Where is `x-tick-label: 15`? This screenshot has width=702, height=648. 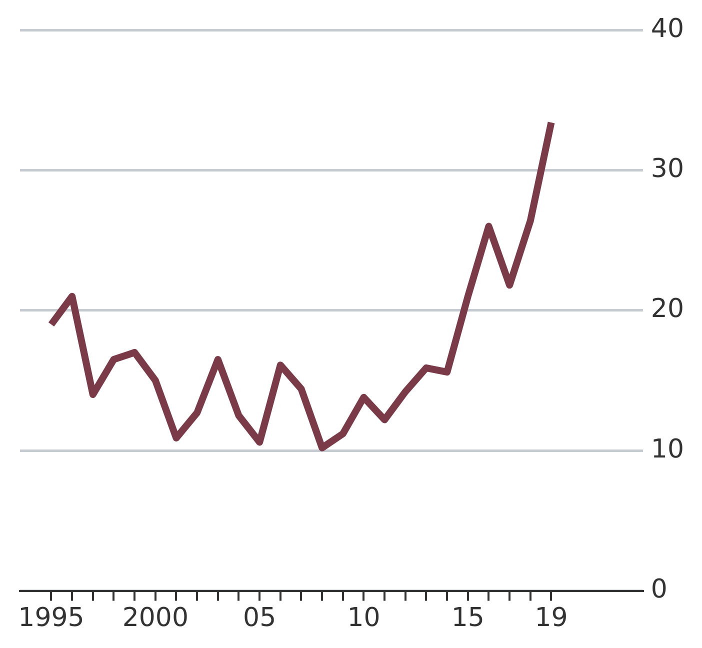 x-tick-label: 15 is located at coordinates (467, 618).